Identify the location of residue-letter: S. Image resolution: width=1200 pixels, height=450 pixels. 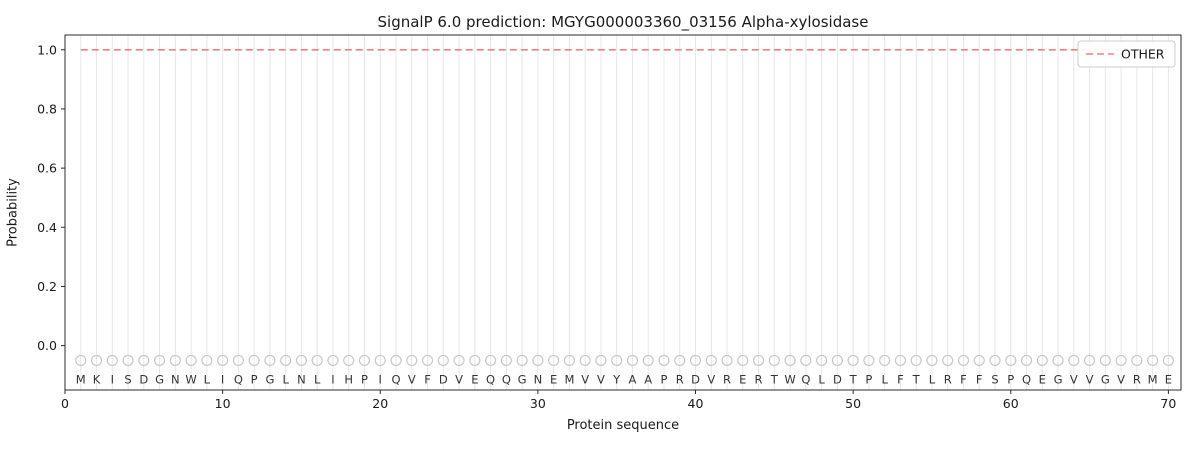
(127, 380).